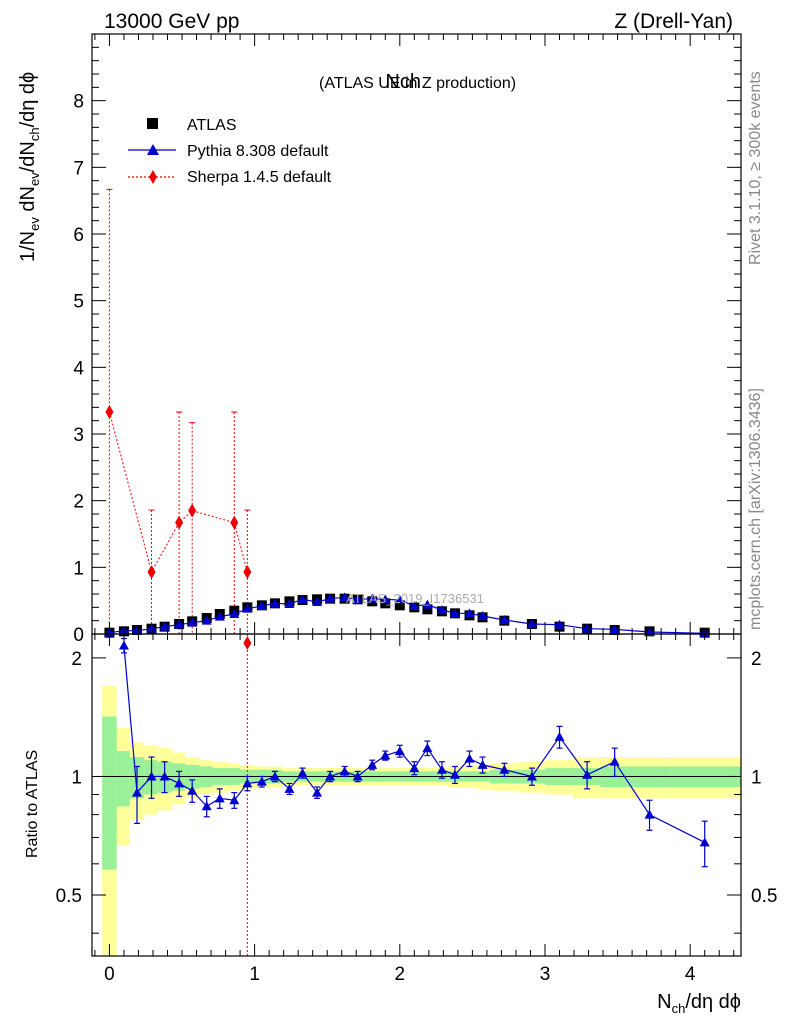  What do you see at coordinates (713, 1002) in the screenshot?
I see `xlabel-part-2: /dη dϕ` at bounding box center [713, 1002].